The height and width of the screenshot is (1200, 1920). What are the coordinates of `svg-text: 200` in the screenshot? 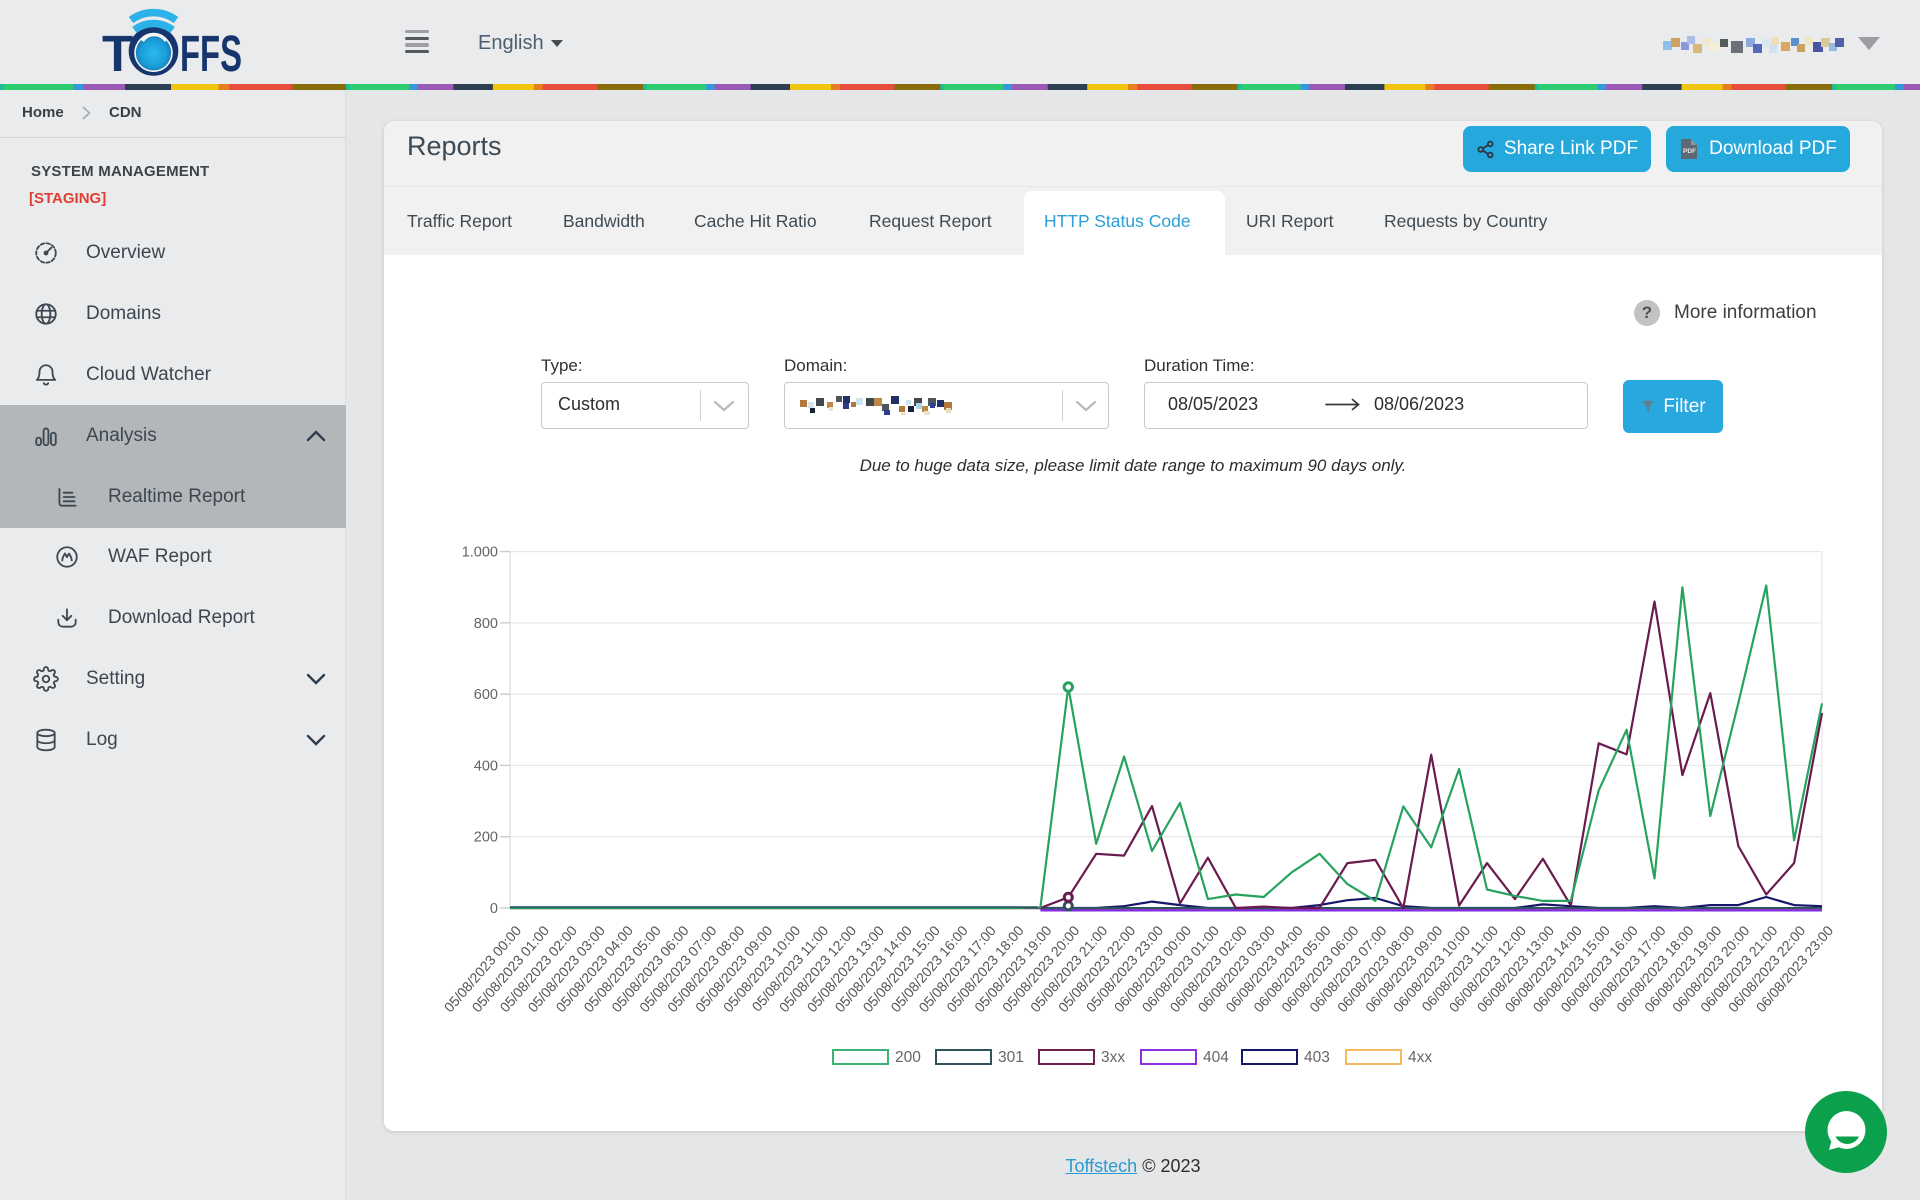 It's located at (486, 838).